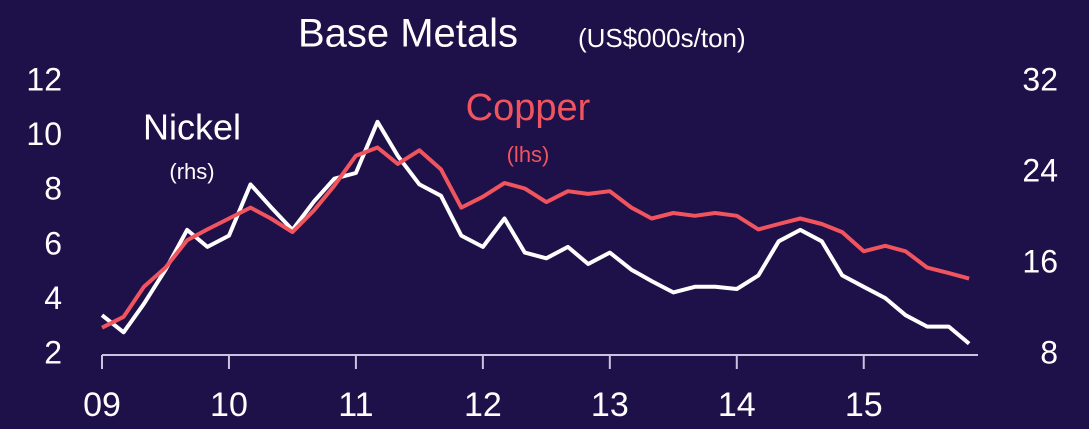 The image size is (1089, 429). I want to click on y2-tick-label: 24, so click(1040, 170).